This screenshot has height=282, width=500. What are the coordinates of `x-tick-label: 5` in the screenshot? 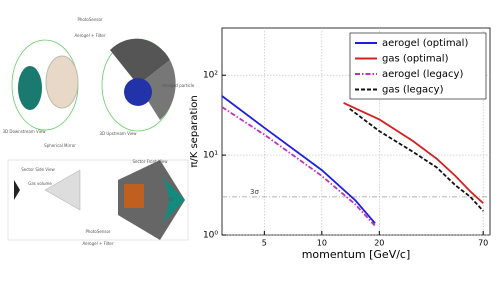 It's located at (264, 243).